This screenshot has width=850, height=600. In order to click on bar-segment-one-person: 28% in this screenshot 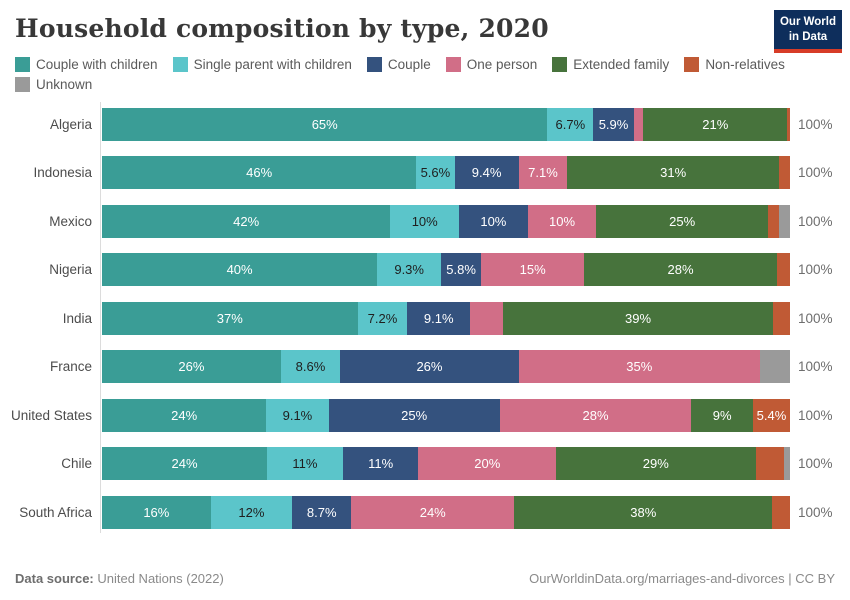, I will do `click(595, 415)`.